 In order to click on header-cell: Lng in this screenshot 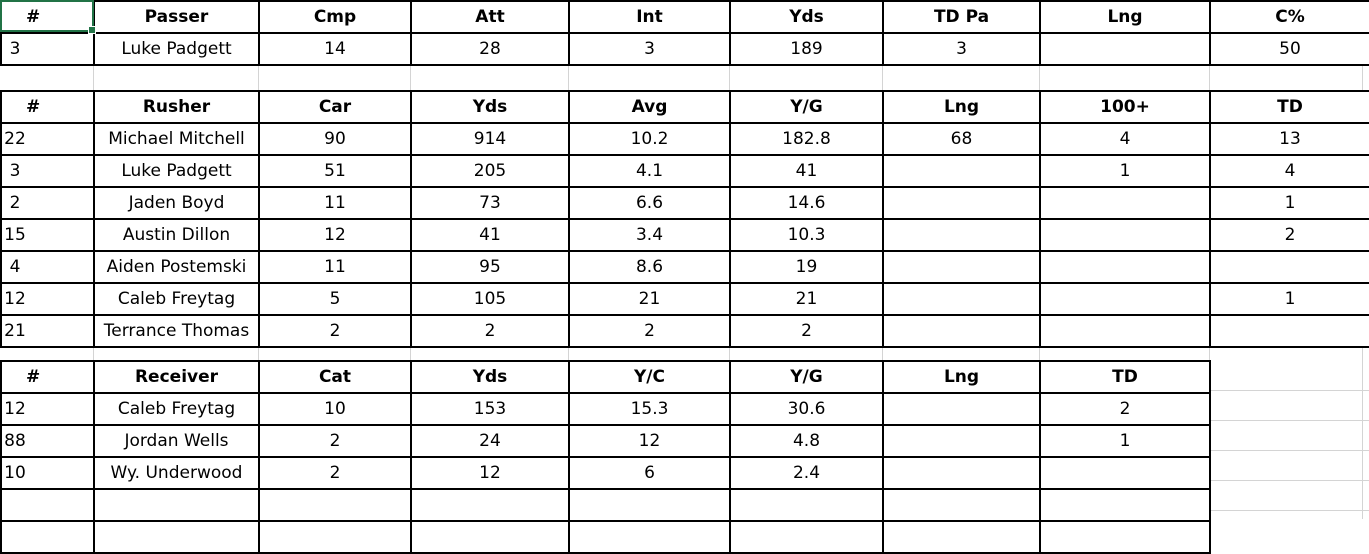, I will do `click(1125, 17)`.